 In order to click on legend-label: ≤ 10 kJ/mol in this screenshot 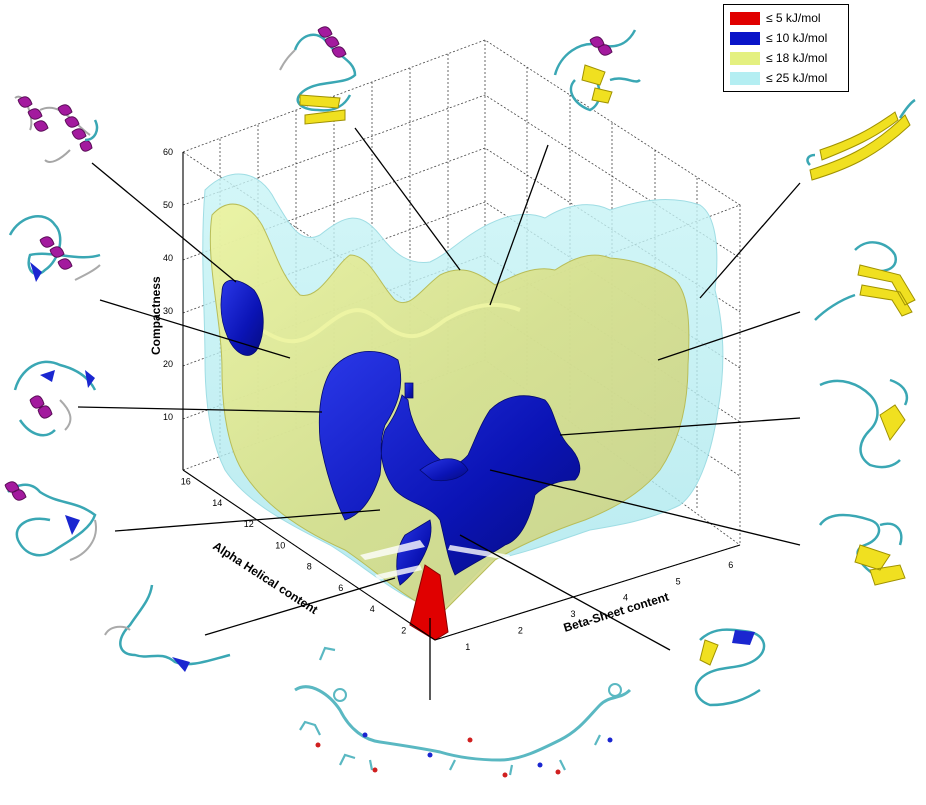, I will do `click(797, 38)`.